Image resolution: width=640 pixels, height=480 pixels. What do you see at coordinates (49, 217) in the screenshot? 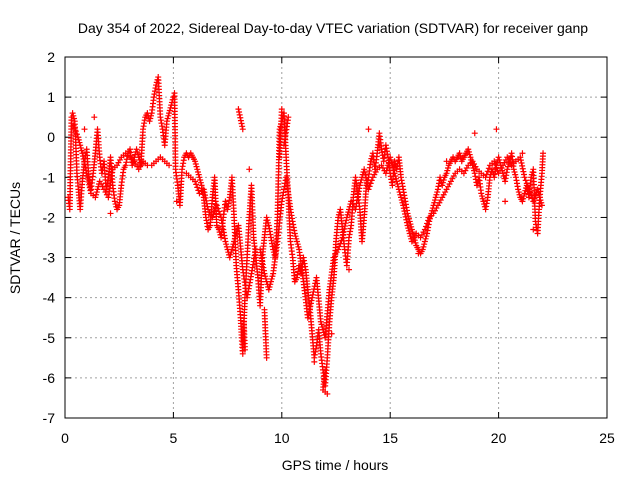
I see `y-tick-label: -2` at bounding box center [49, 217].